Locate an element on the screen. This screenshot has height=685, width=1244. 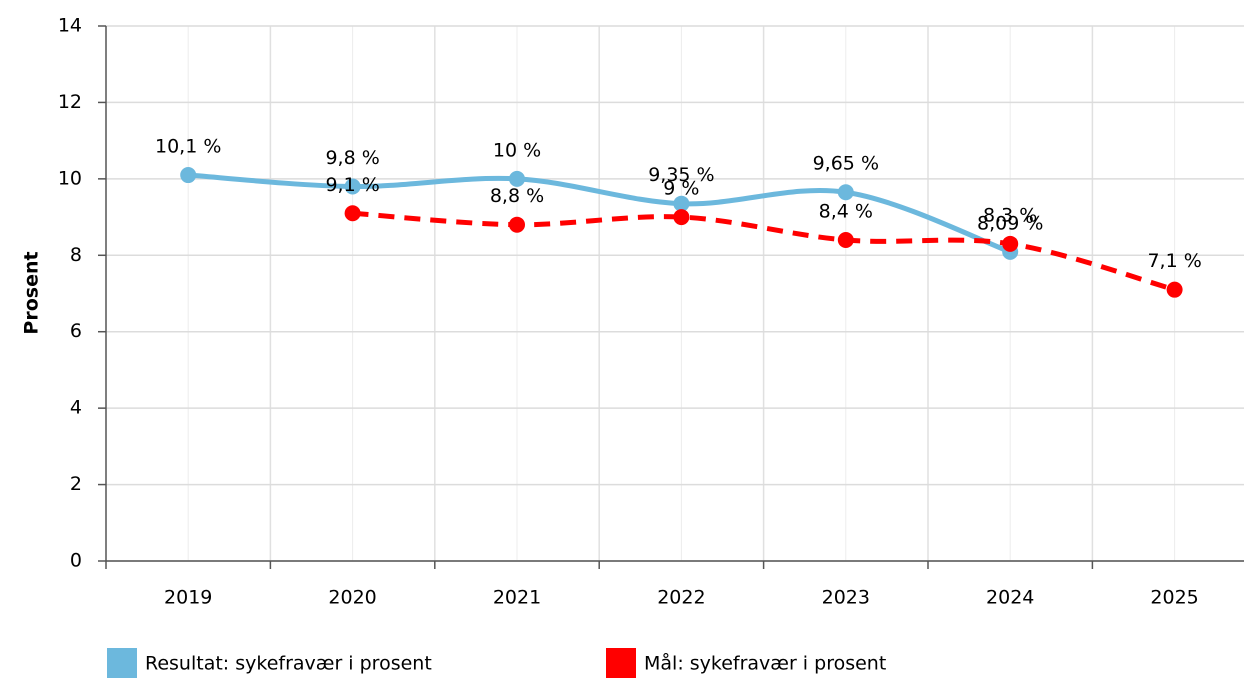
data-label: 8,8 % is located at coordinates (517, 196).